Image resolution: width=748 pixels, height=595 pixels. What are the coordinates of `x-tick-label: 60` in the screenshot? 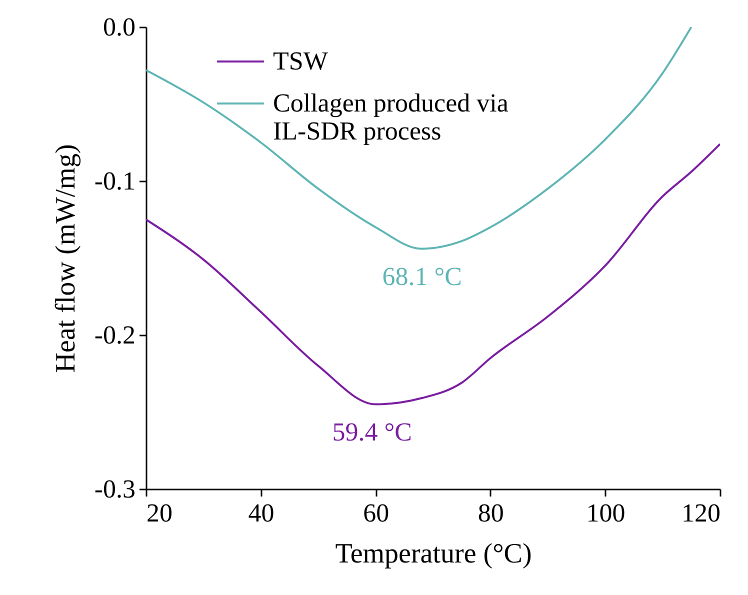 It's located at (376, 513).